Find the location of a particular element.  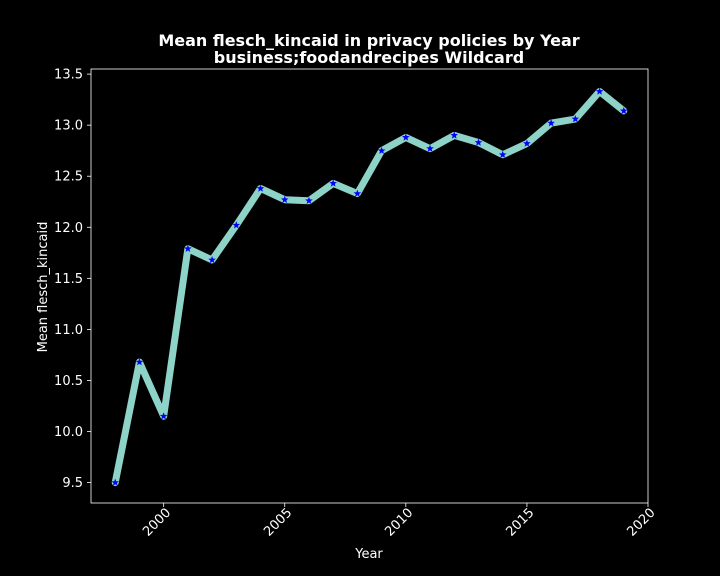

y-axis: 9.5 10.0 10.5 11.0 11.5 12.0 12.5 13.0 13.5 is located at coordinates (72, 279).